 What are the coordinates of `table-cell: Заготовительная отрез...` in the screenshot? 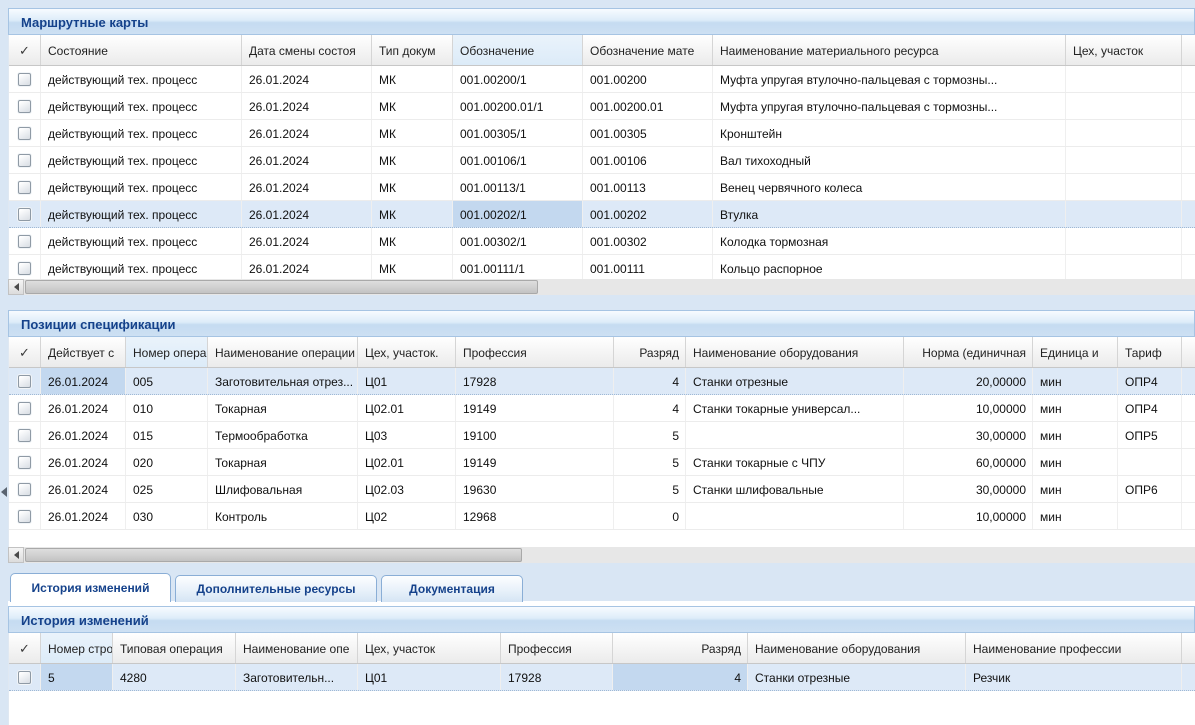 It's located at (283, 381).